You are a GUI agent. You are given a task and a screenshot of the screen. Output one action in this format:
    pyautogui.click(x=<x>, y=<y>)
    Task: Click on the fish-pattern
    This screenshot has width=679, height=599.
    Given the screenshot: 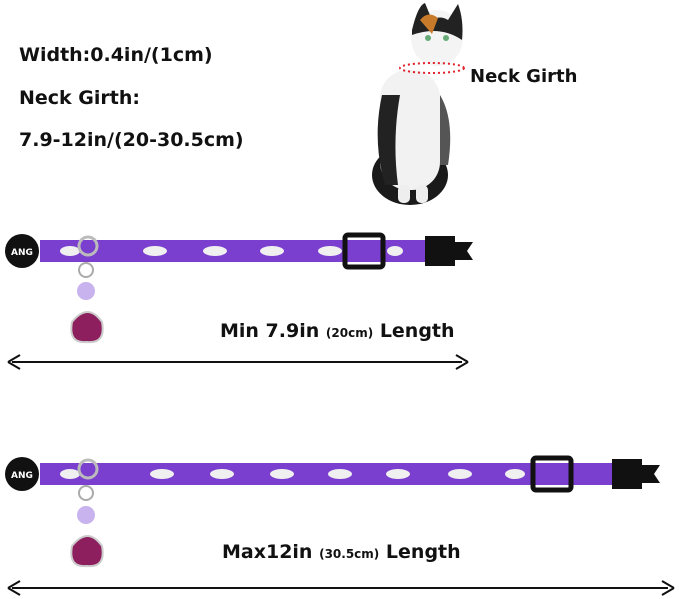 What is the action you would take?
    pyautogui.click(x=231, y=251)
    